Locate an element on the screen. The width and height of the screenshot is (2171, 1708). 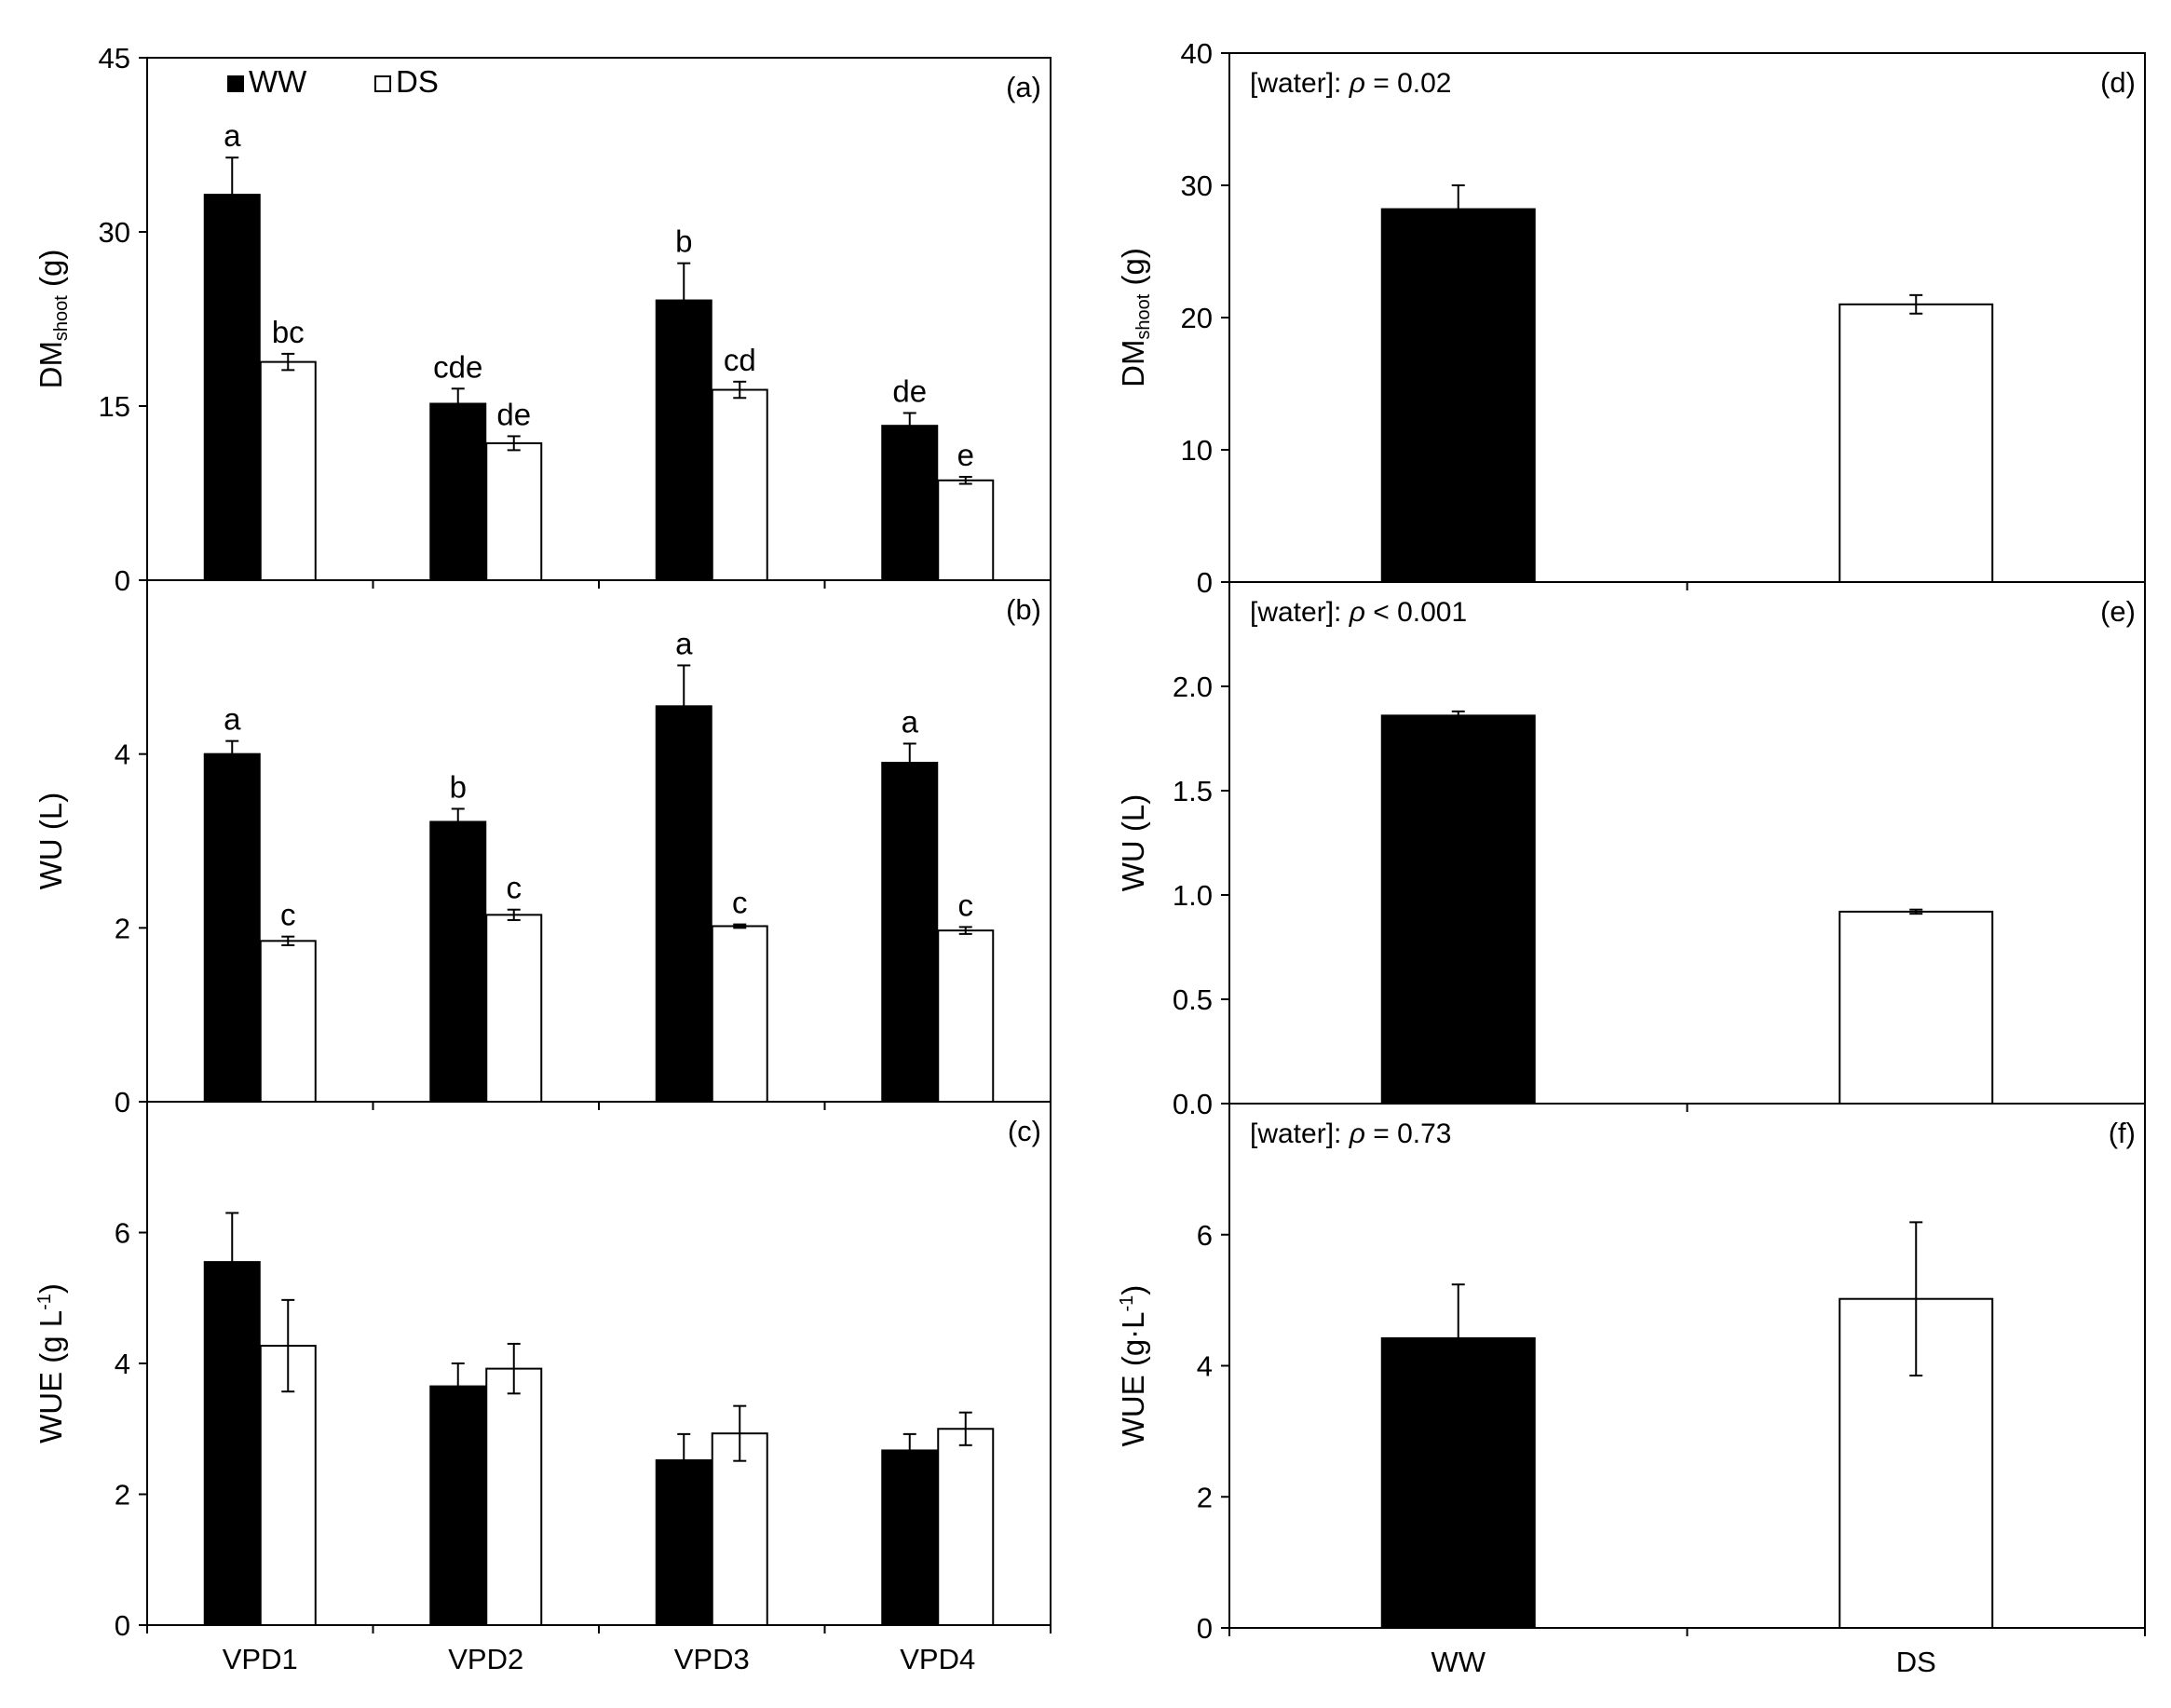
p-value-annotation-f: [water]: ρ = 0.73 is located at coordinates (1350, 1133).